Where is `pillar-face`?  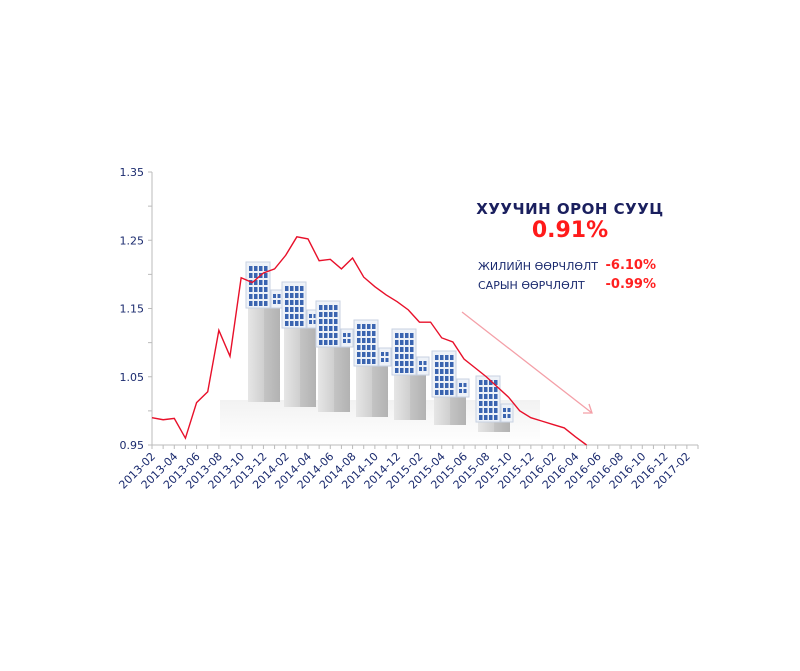
pillar-face is located at coordinates (364, 391).